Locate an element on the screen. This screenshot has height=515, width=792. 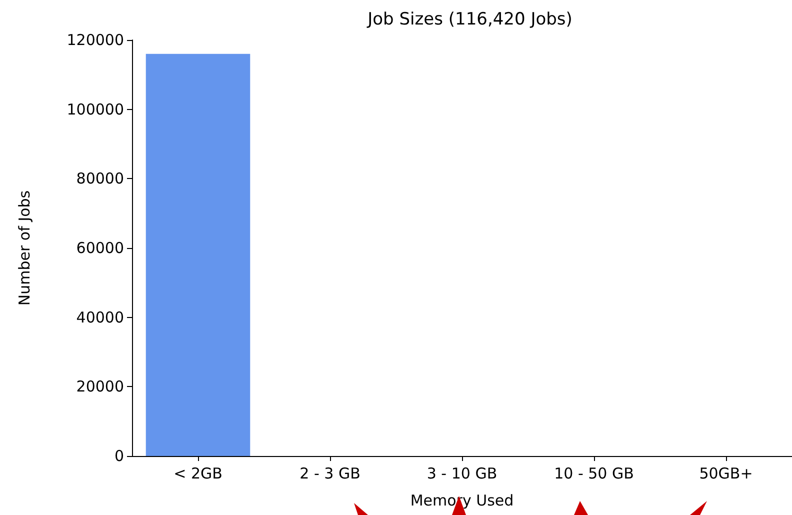
x-tick-label: 10 - 50 GB is located at coordinates (594, 473).